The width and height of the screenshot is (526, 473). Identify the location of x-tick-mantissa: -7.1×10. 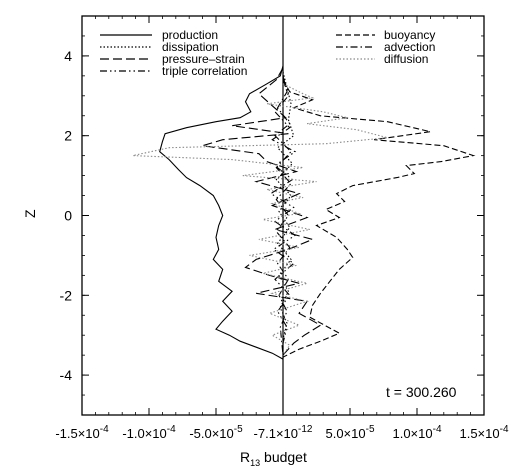
(276, 433).